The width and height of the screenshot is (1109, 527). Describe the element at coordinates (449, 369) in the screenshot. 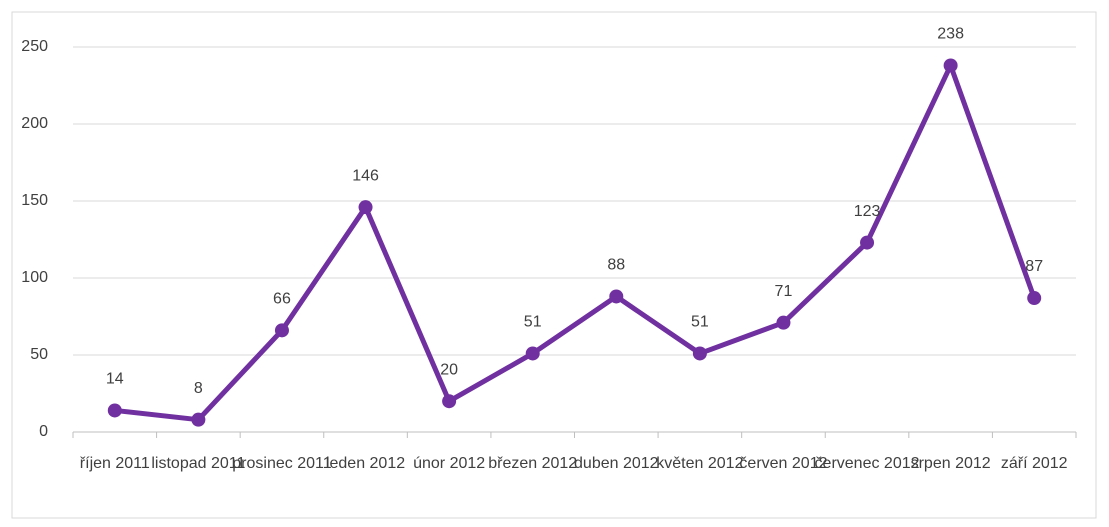

I see `data-label: 20` at that location.